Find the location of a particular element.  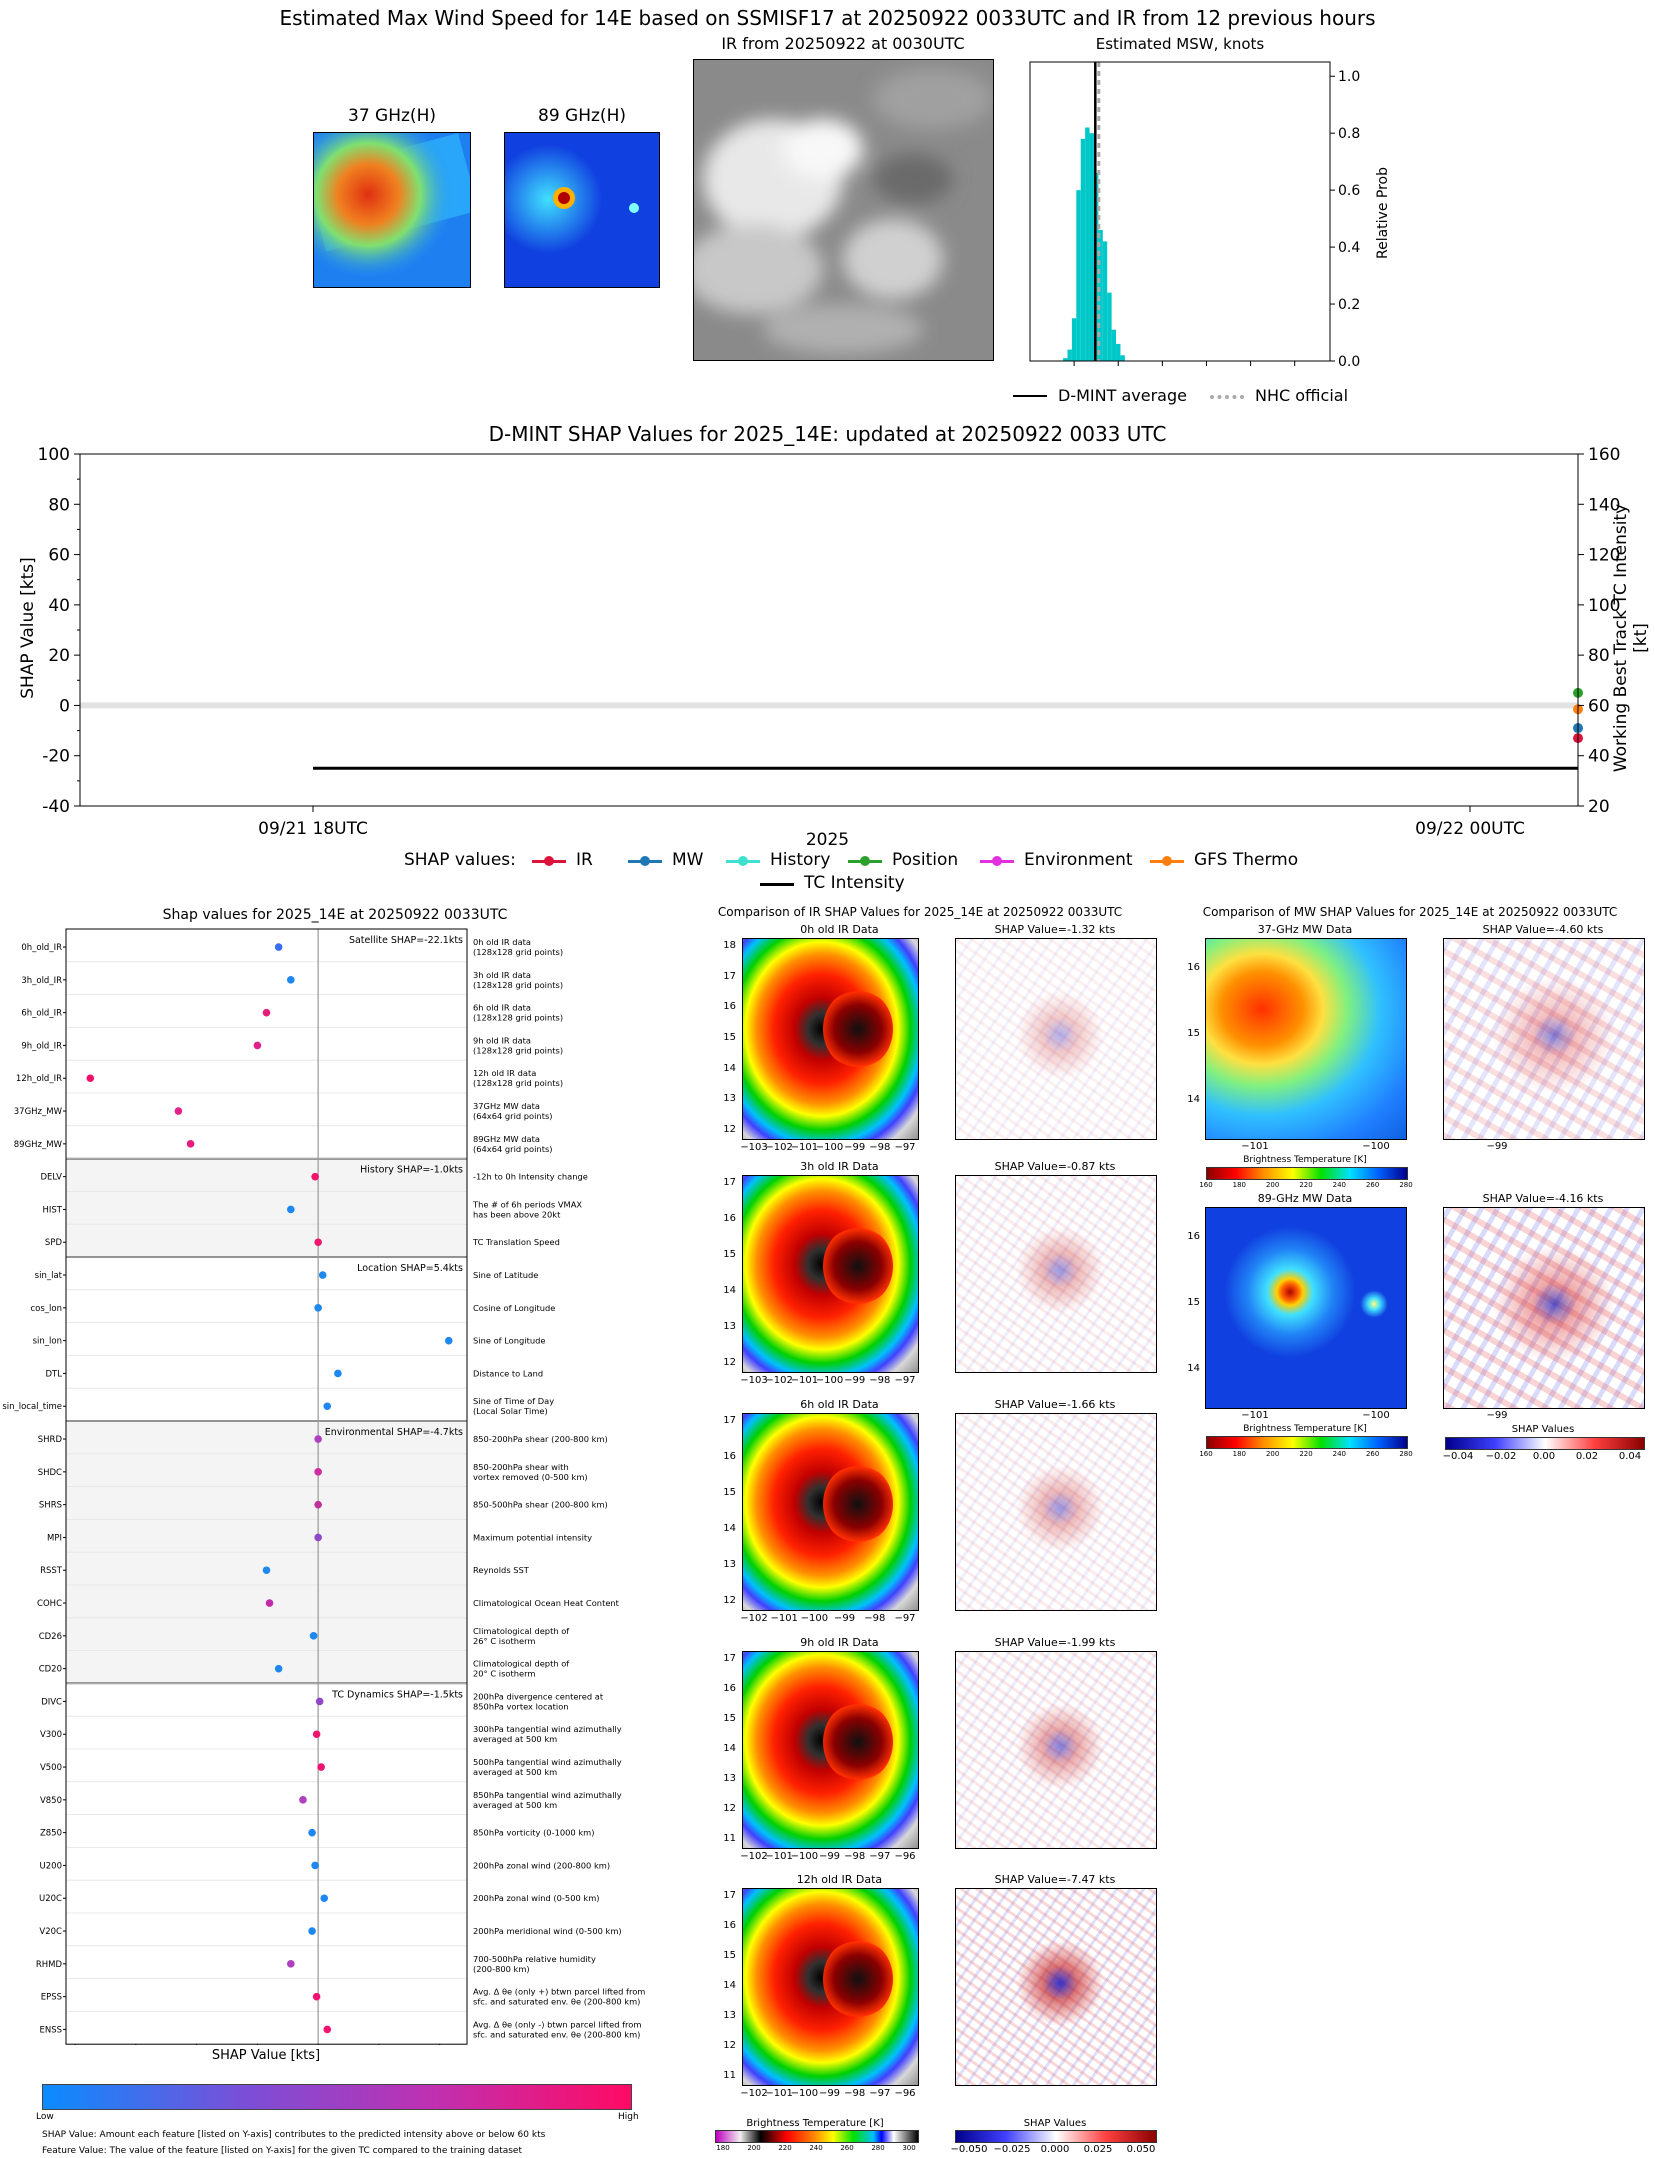

mw-shap-title: SHAP Value=-4.60 kts is located at coordinates (1543, 929).